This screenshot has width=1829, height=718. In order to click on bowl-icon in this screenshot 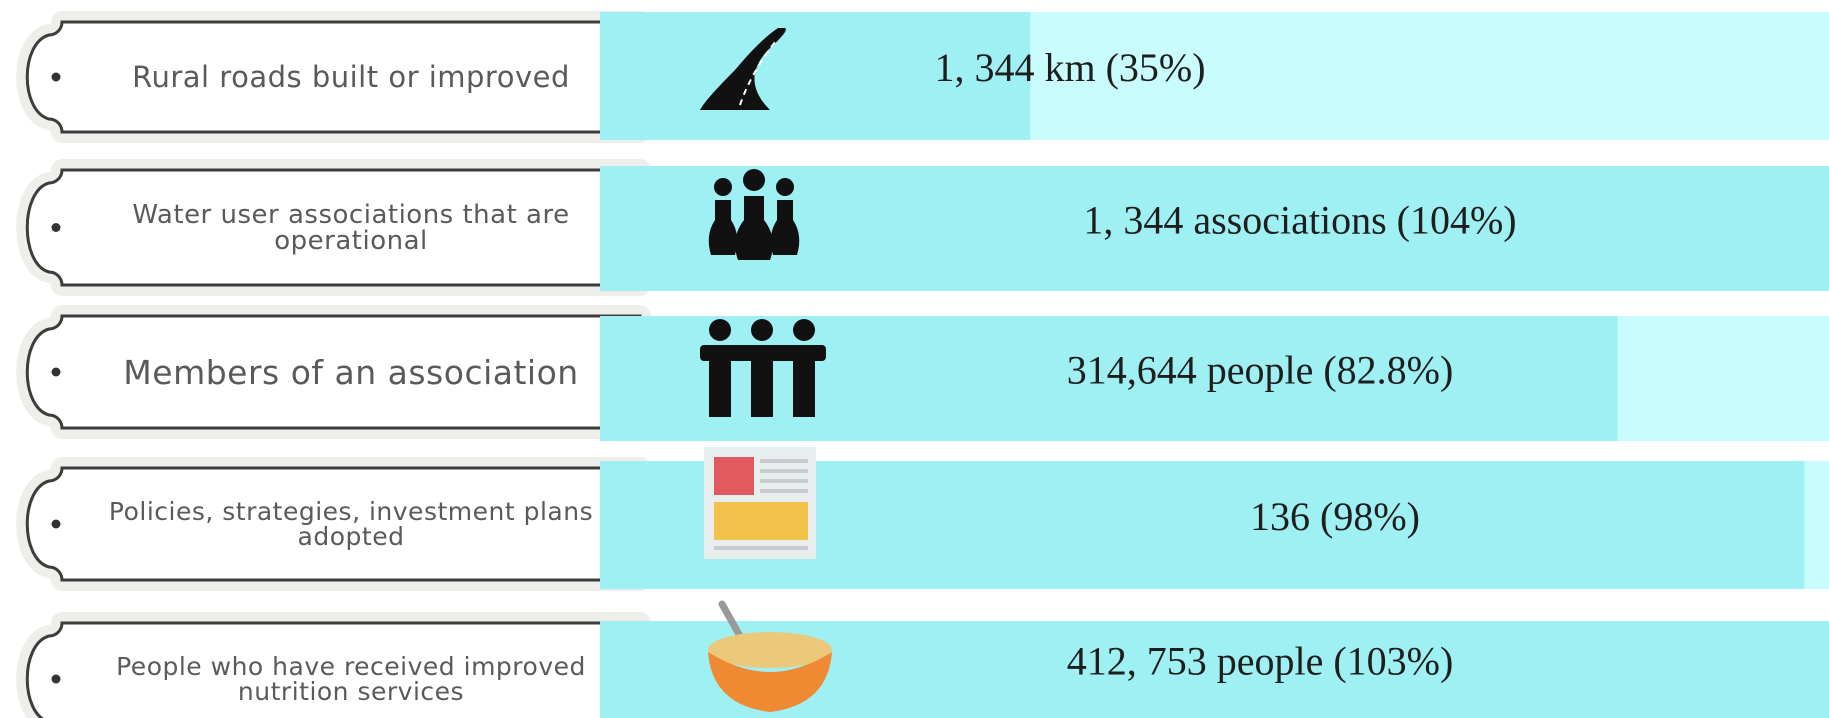, I will do `click(770, 656)`.